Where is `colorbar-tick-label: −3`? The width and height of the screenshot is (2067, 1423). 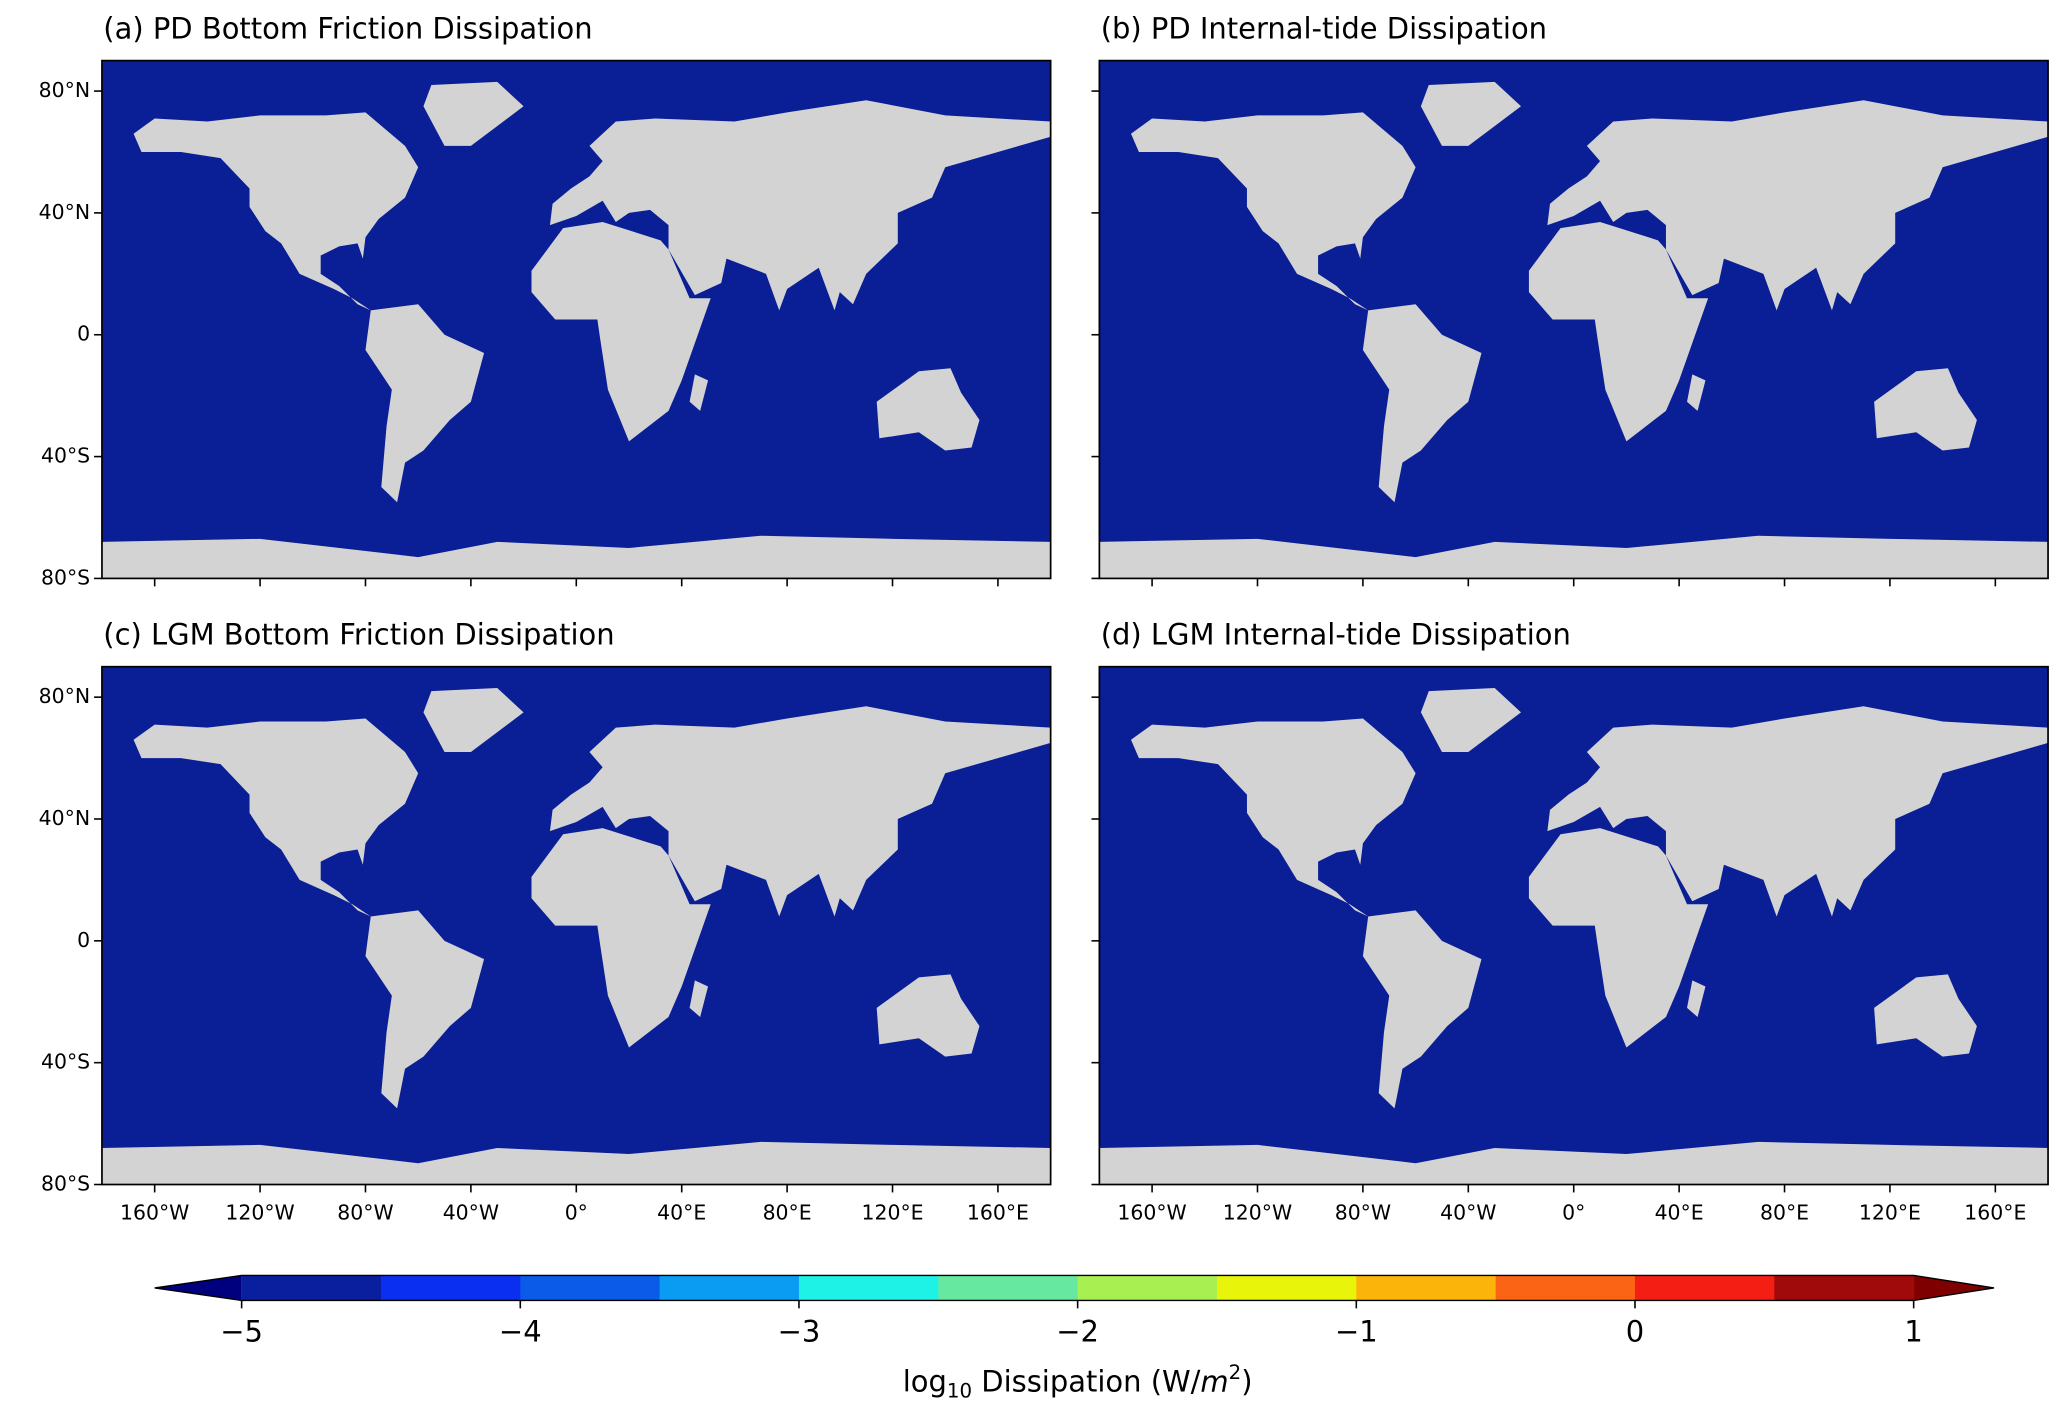 colorbar-tick-label: −3 is located at coordinates (799, 1331).